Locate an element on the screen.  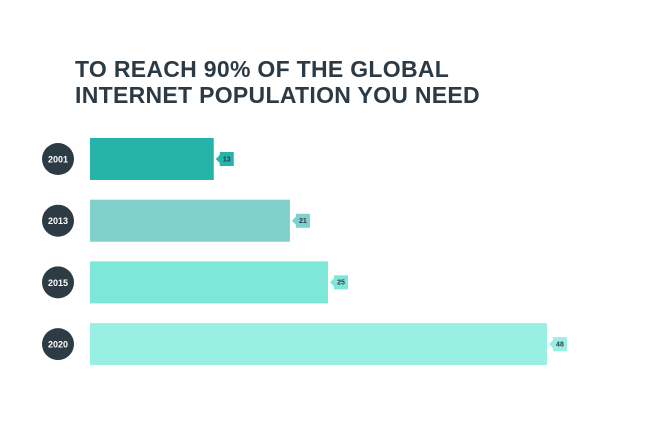
value-label: 25 is located at coordinates (341, 283).